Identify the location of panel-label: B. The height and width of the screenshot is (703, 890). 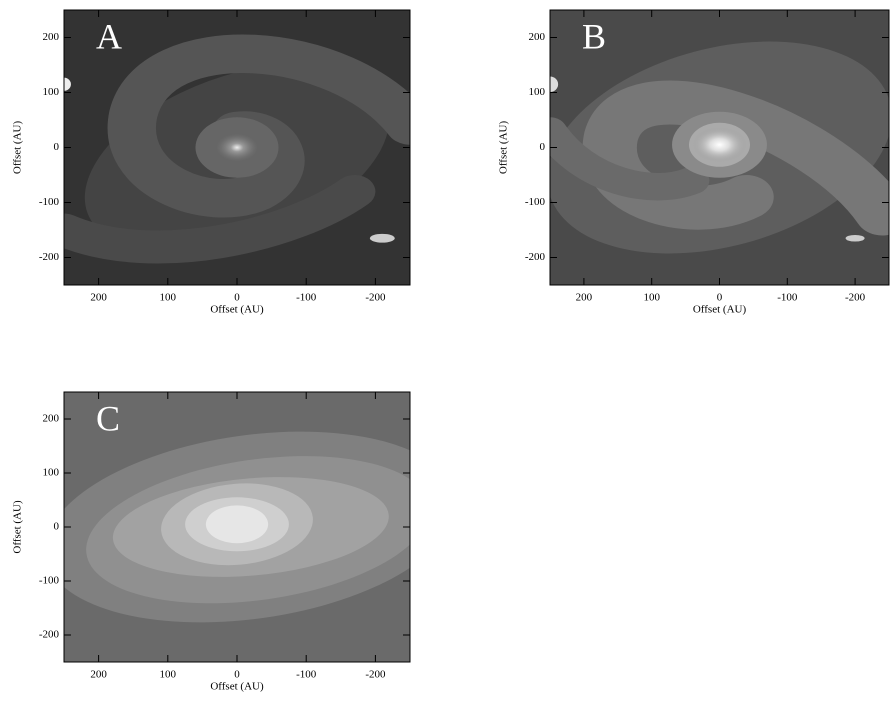
(594, 36).